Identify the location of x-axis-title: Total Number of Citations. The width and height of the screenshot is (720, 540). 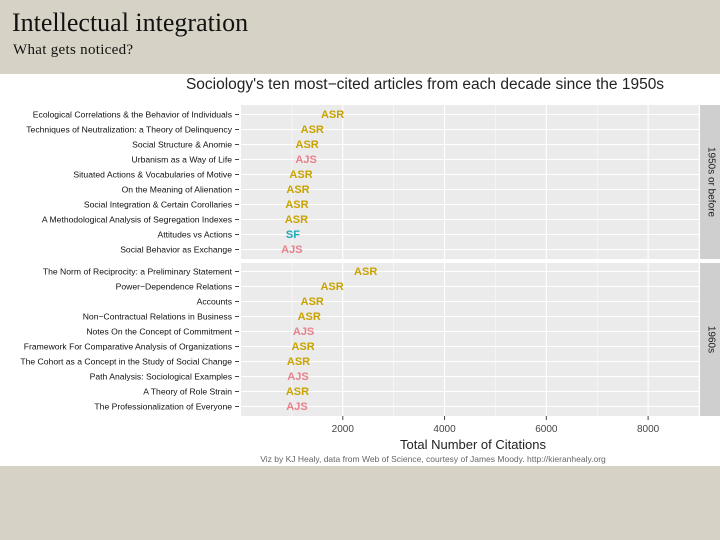
(473, 444).